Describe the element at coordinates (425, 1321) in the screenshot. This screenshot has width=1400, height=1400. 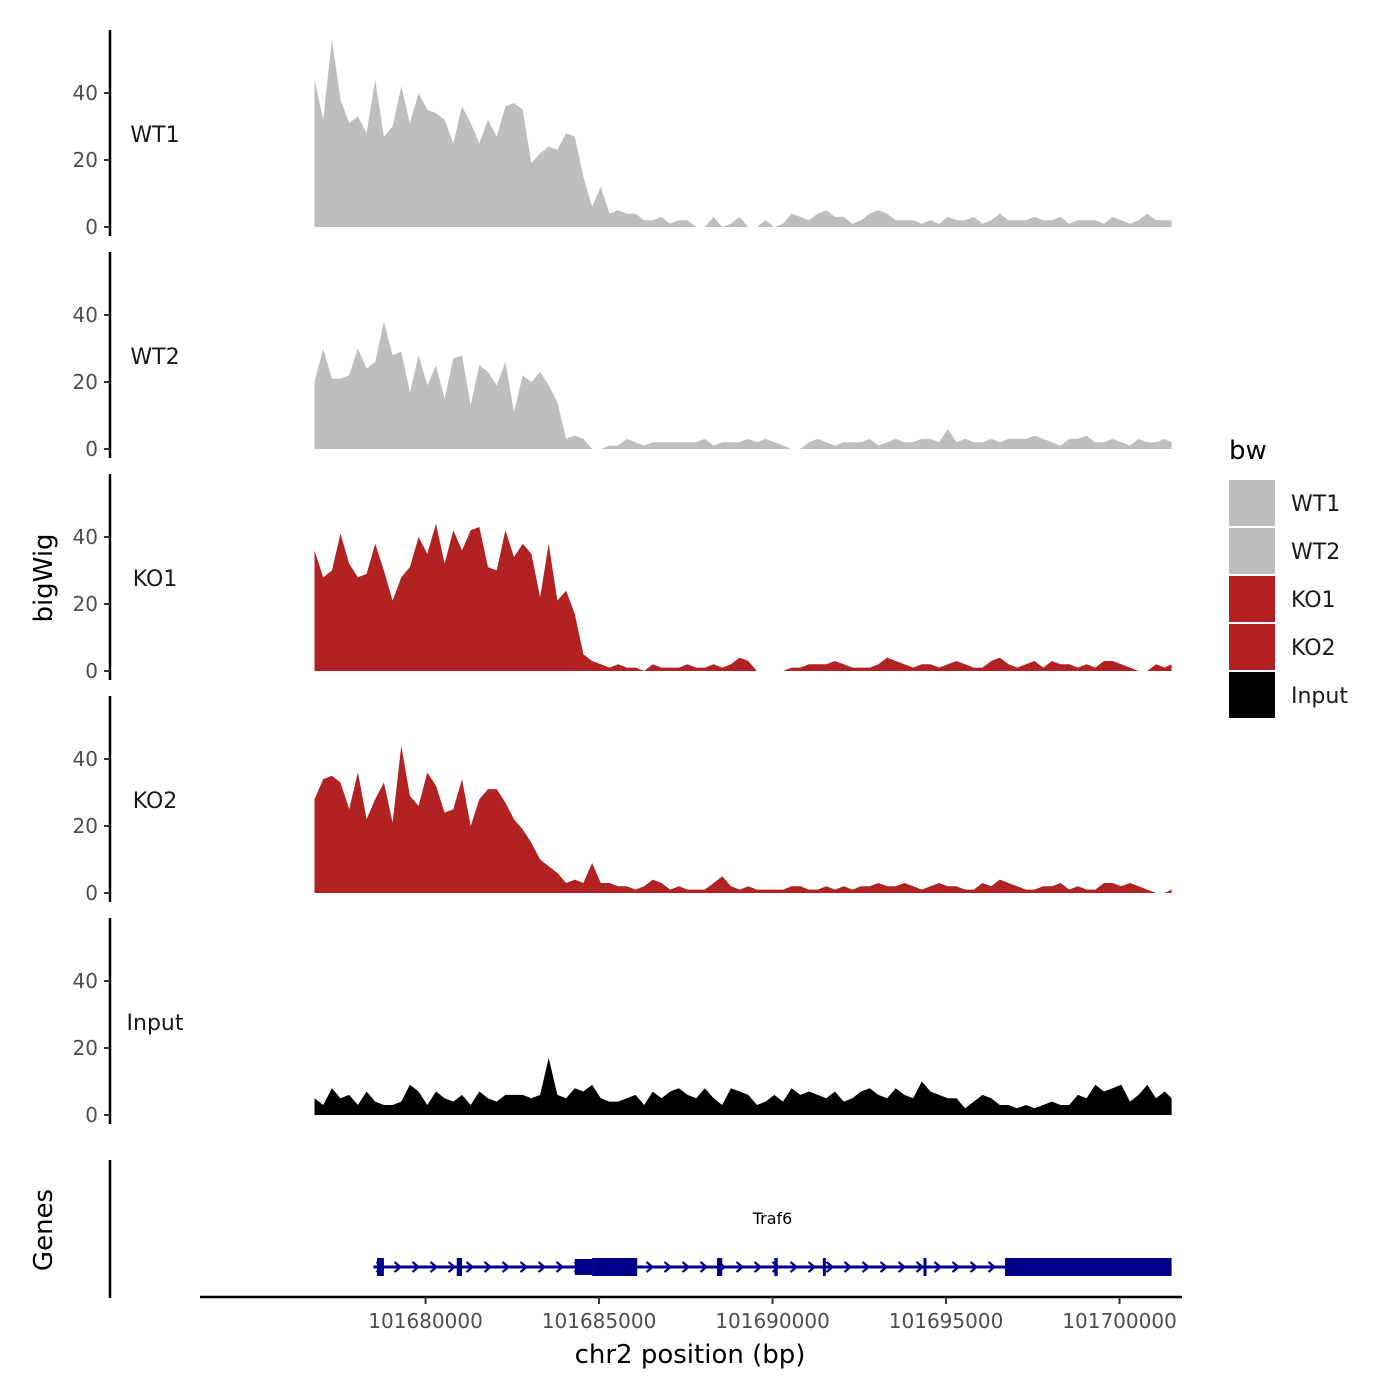
I see `x-tick-label: 101680000` at that location.